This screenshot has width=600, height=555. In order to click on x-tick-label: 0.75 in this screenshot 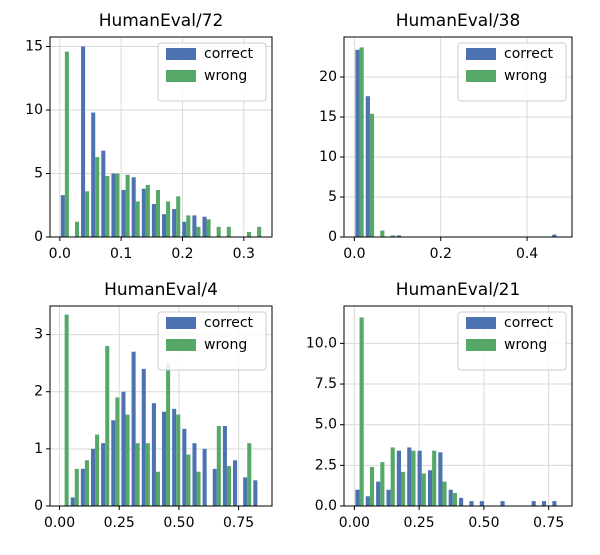, I will do `click(548, 523)`.